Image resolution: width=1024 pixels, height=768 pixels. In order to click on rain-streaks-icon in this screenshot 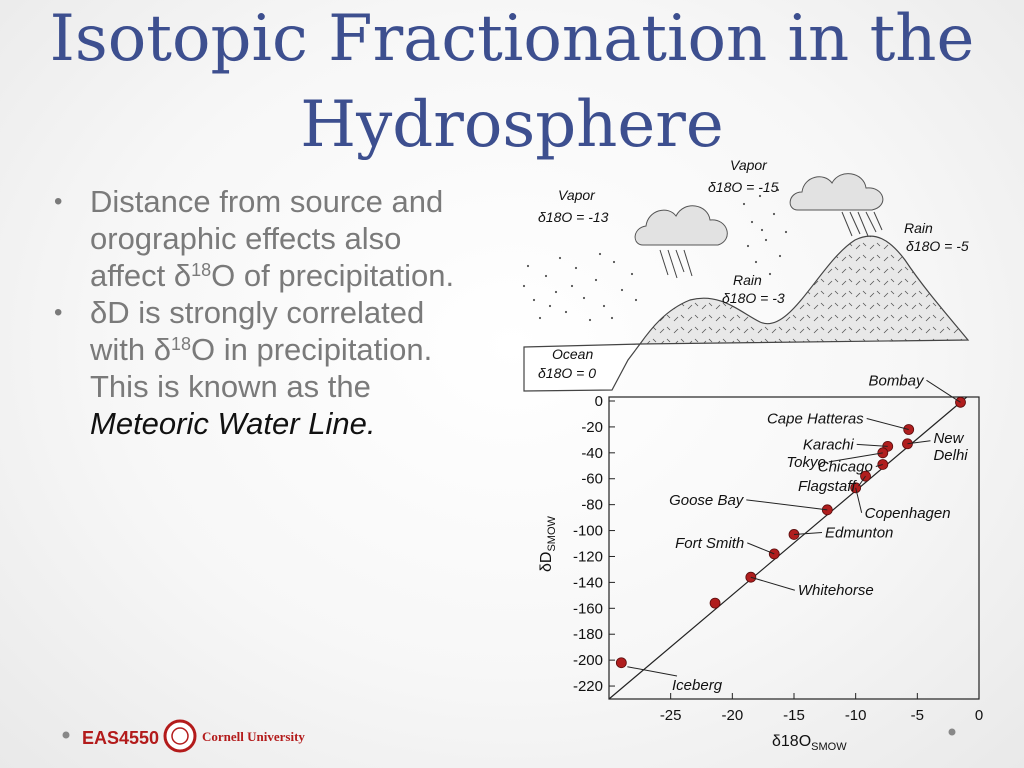, I will do `click(771, 245)`.